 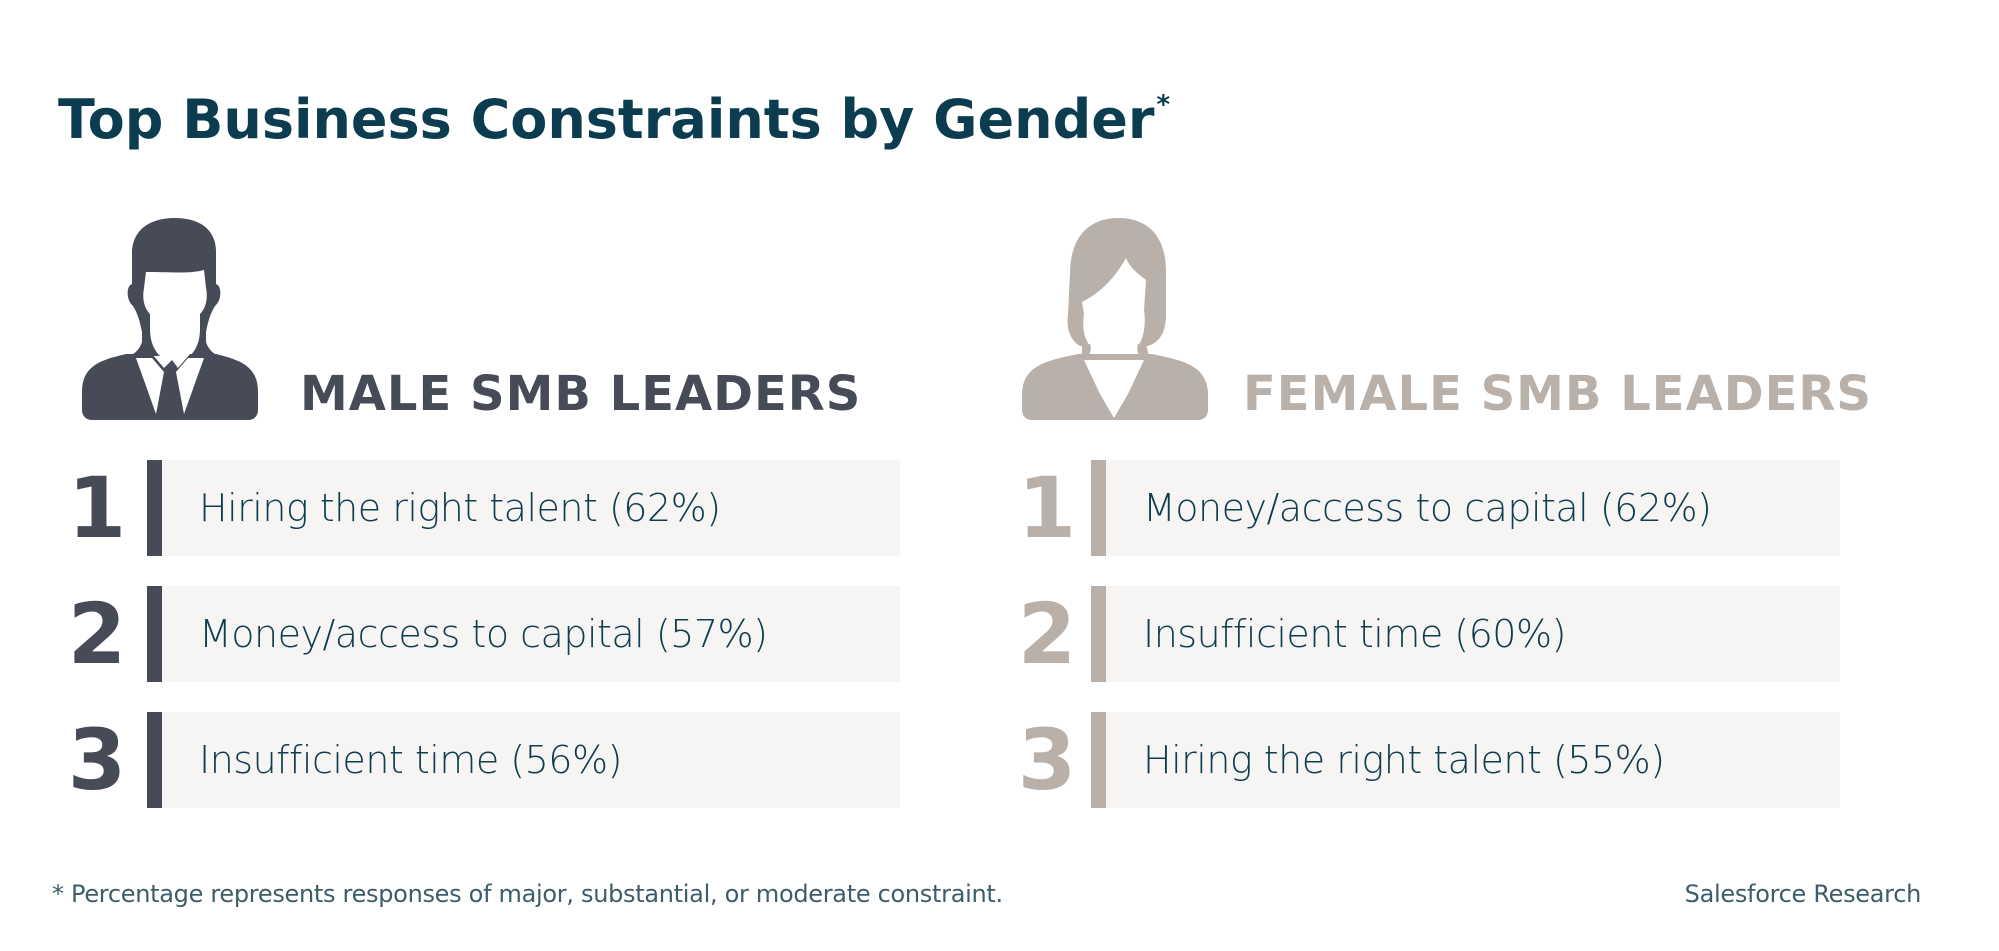 What do you see at coordinates (170, 319) in the screenshot?
I see `businessman-icon` at bounding box center [170, 319].